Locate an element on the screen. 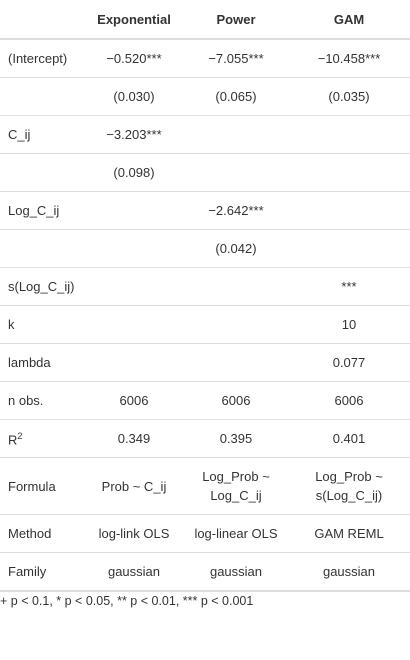  cell-gam: *** is located at coordinates (349, 286).